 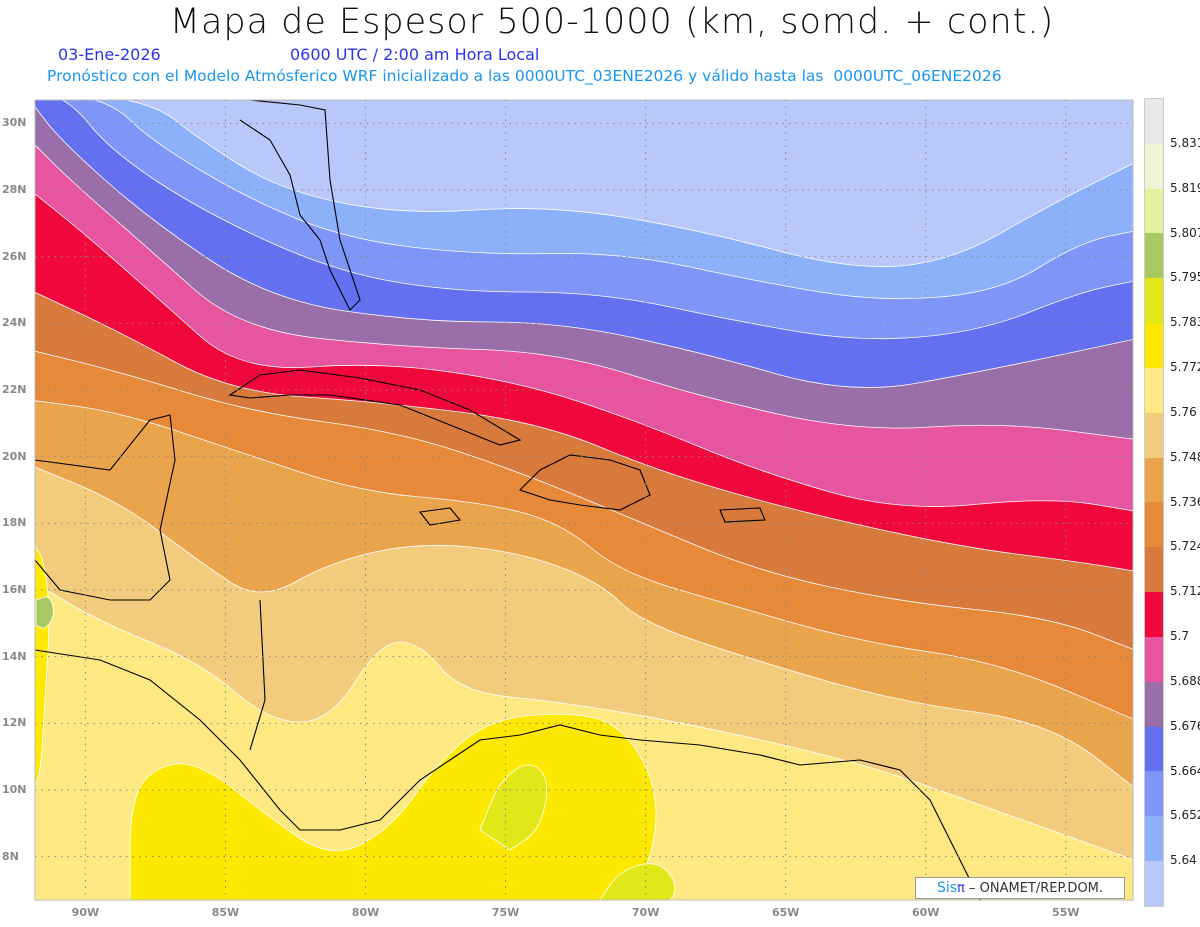 I want to click on credit-org: – ONAMET/REP.DOM., so click(x=1034, y=888).